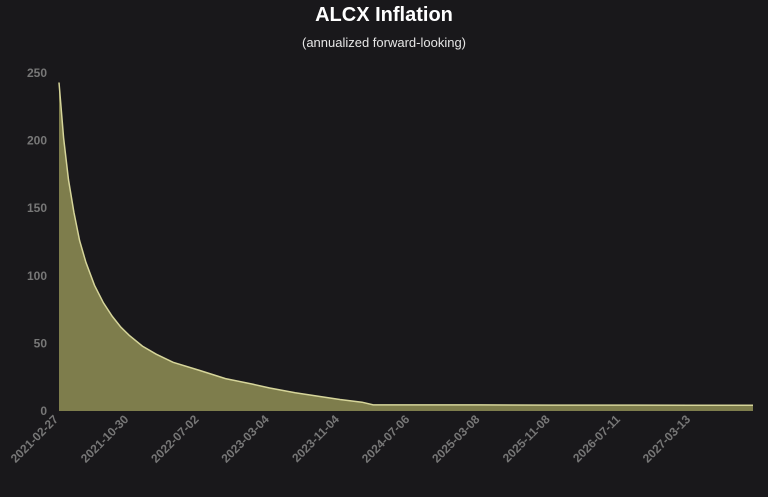 This screenshot has width=768, height=497. Describe the element at coordinates (37, 73) in the screenshot. I see `y-tick-label: 250` at that location.